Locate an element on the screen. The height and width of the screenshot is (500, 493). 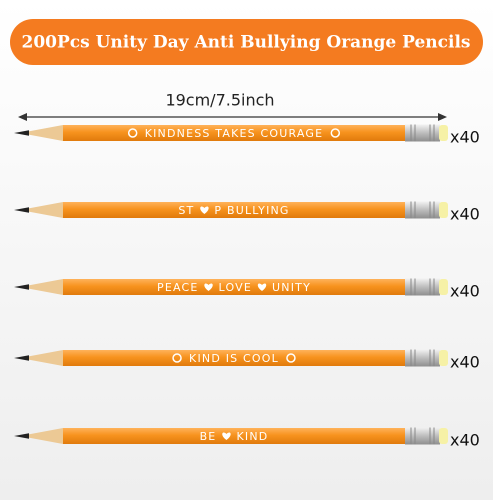
pencil: KINDNESS TAKES COURAGE x40 is located at coordinates (247, 135).